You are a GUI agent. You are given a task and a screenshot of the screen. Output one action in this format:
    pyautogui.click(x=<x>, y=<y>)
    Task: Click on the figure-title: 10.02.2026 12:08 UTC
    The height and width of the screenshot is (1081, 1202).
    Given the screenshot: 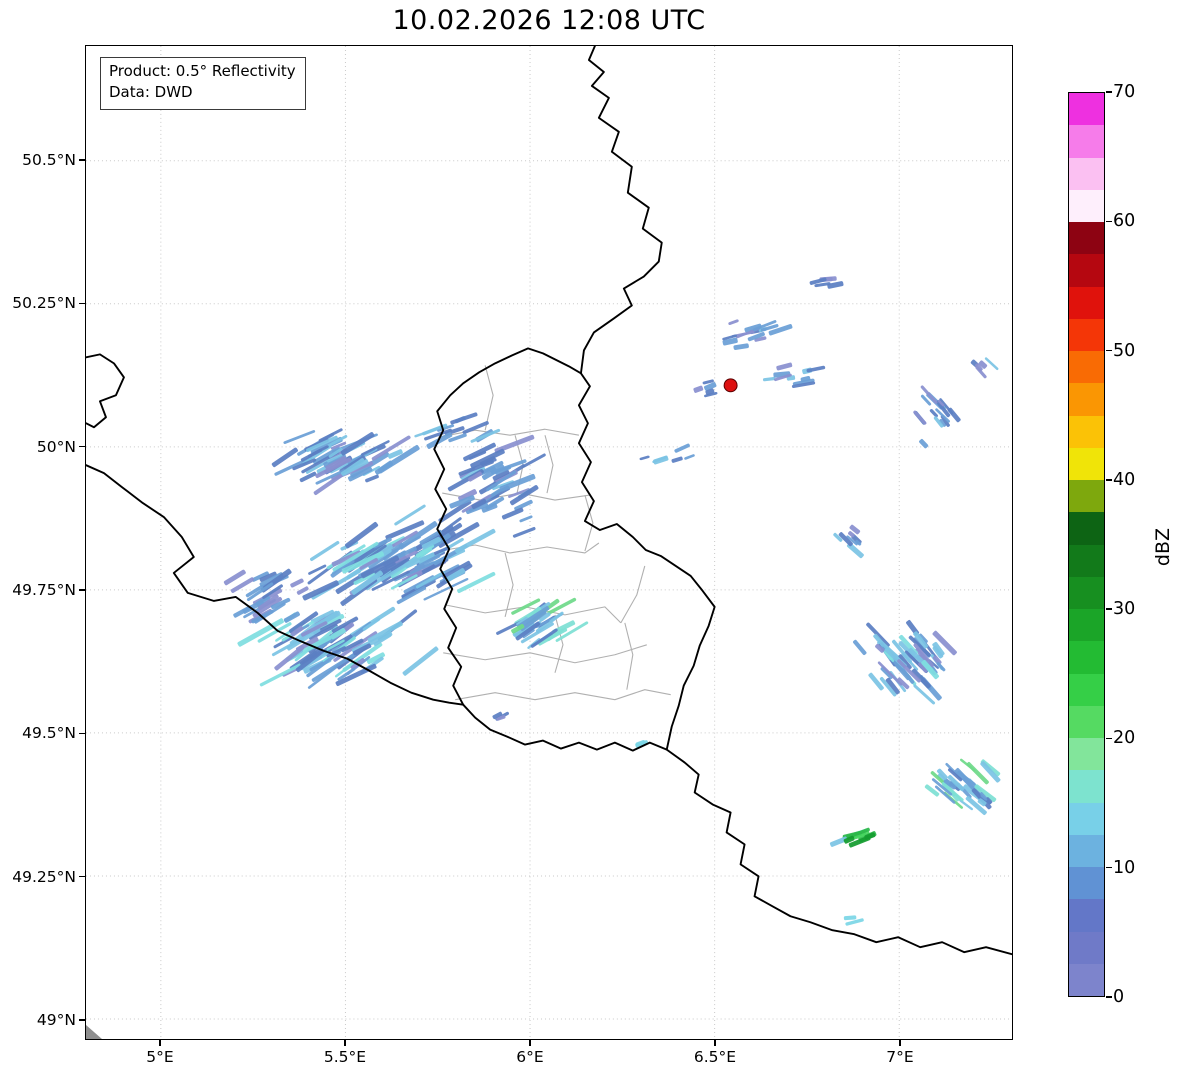 What is the action you would take?
    pyautogui.click(x=549, y=20)
    